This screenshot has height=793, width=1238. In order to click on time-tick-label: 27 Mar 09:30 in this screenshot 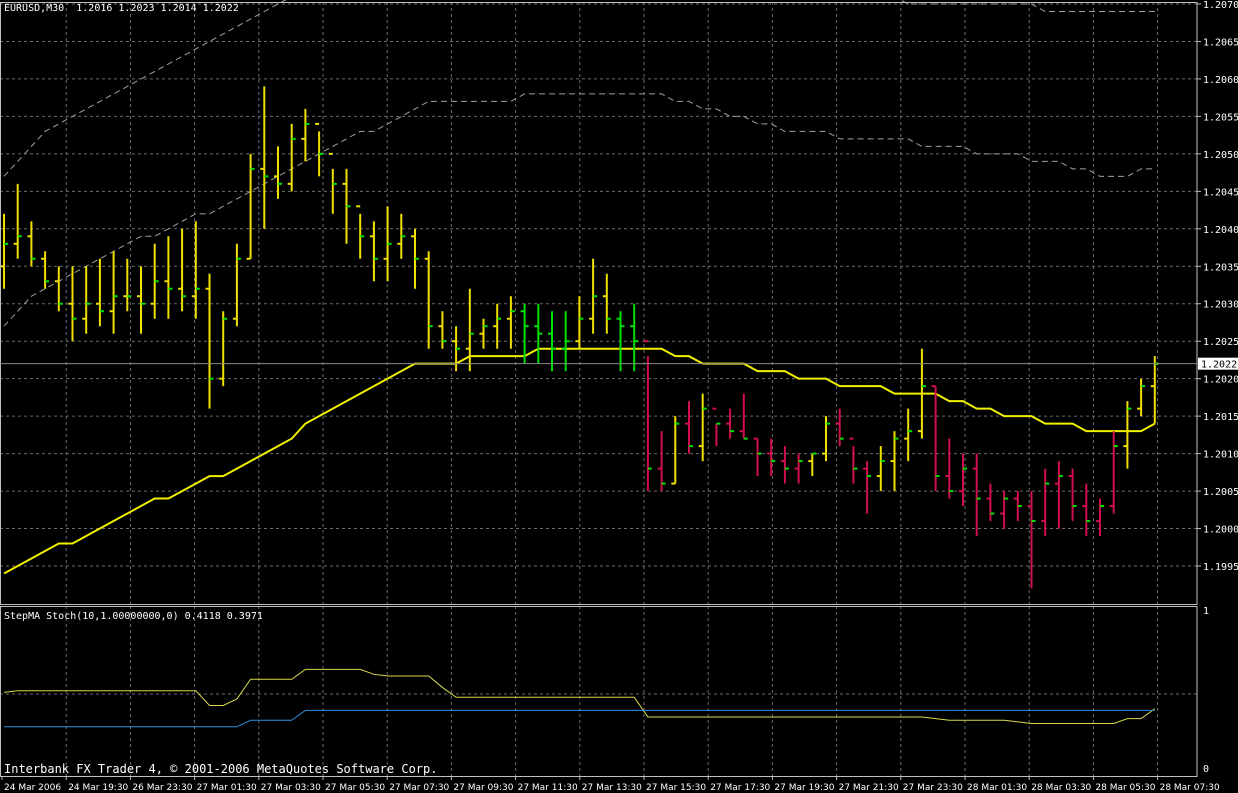, I will do `click(483, 788)`.